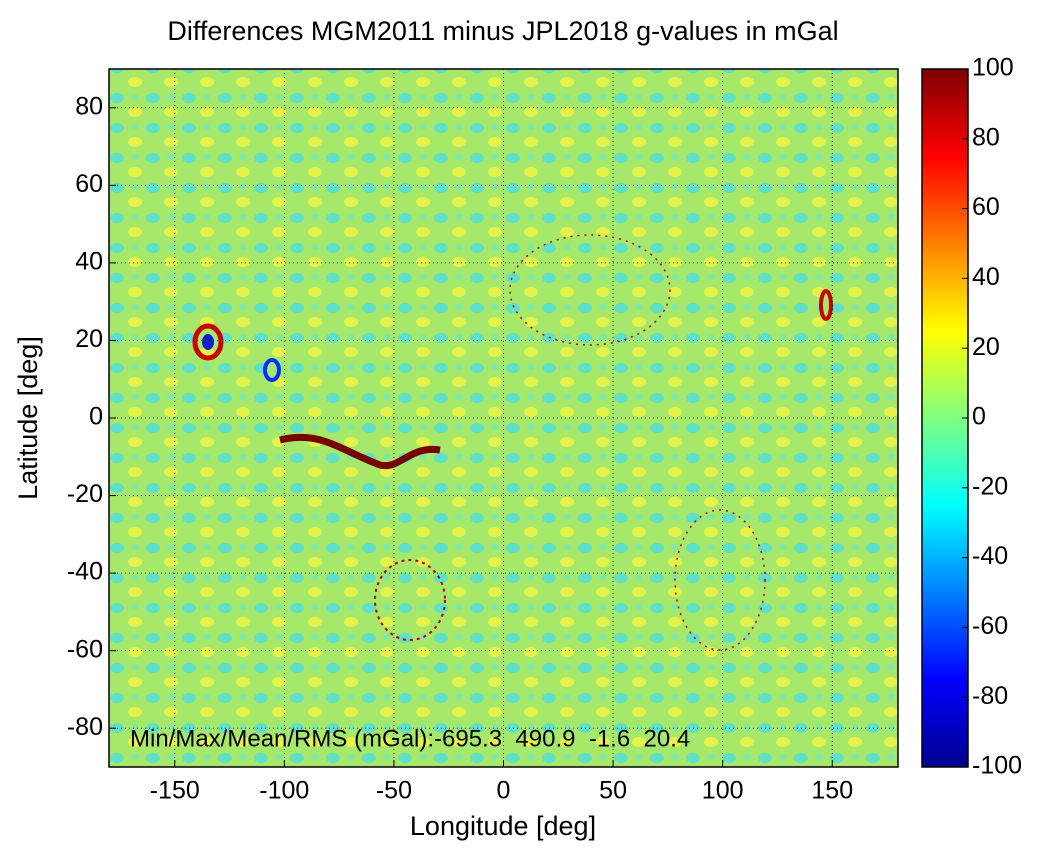 Image resolution: width=1044 pixels, height=854 pixels. I want to click on x-tick-label: -150, so click(175, 791).